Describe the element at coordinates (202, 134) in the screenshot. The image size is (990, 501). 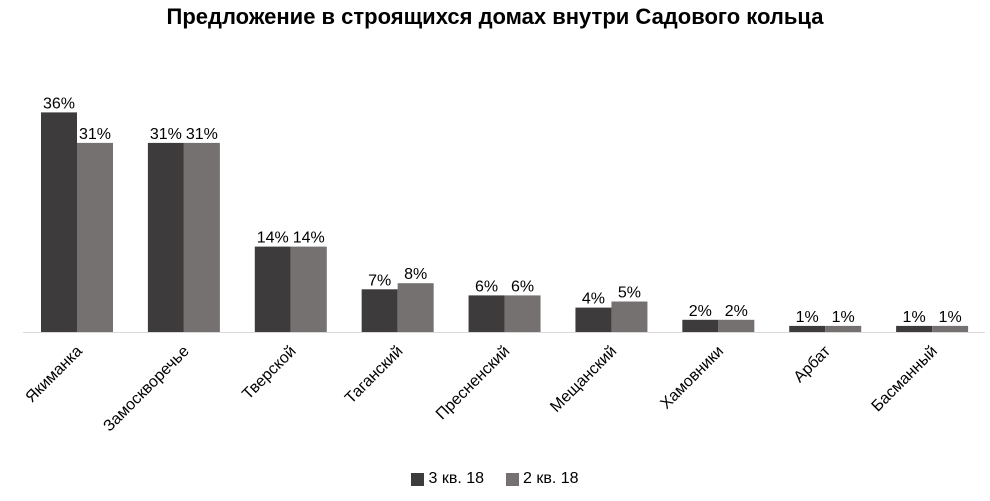
I see `data-label-2-2: 31%` at that location.